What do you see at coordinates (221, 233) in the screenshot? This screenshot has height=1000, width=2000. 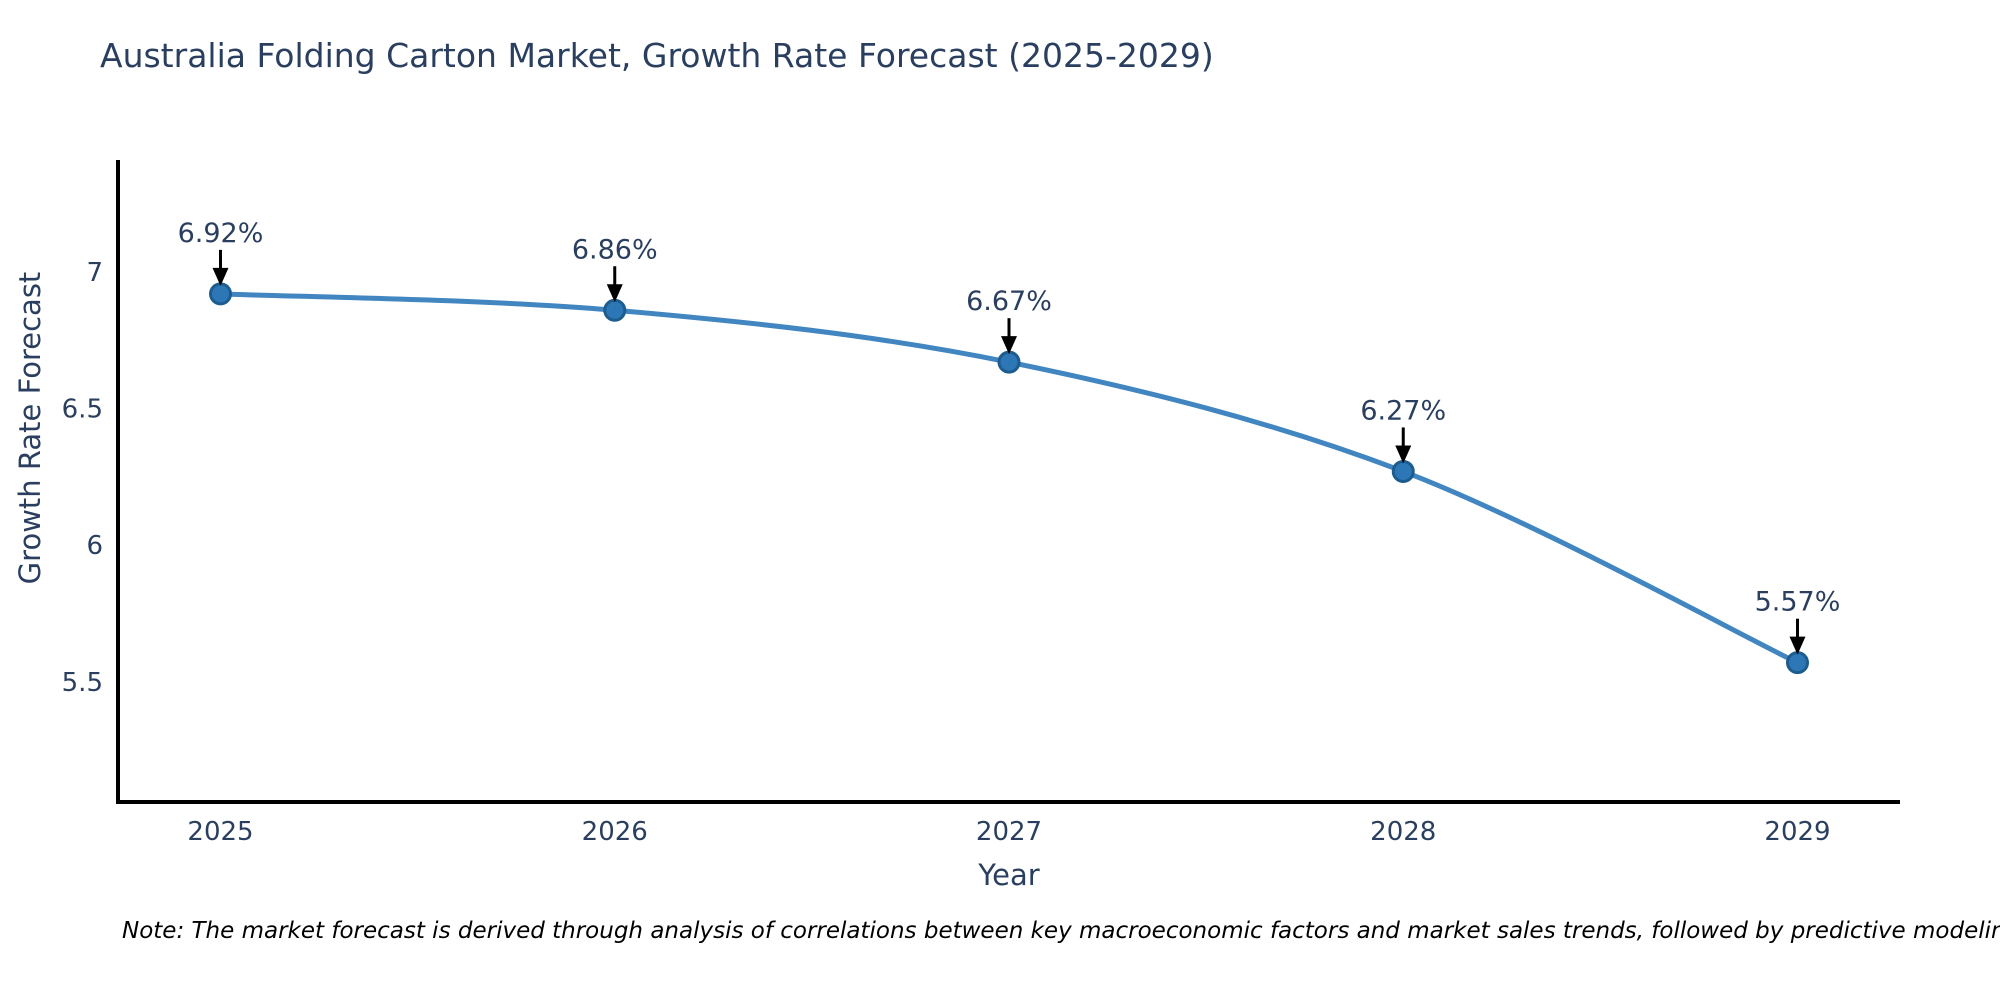 I see `point-value-label: 6.92%` at bounding box center [221, 233].